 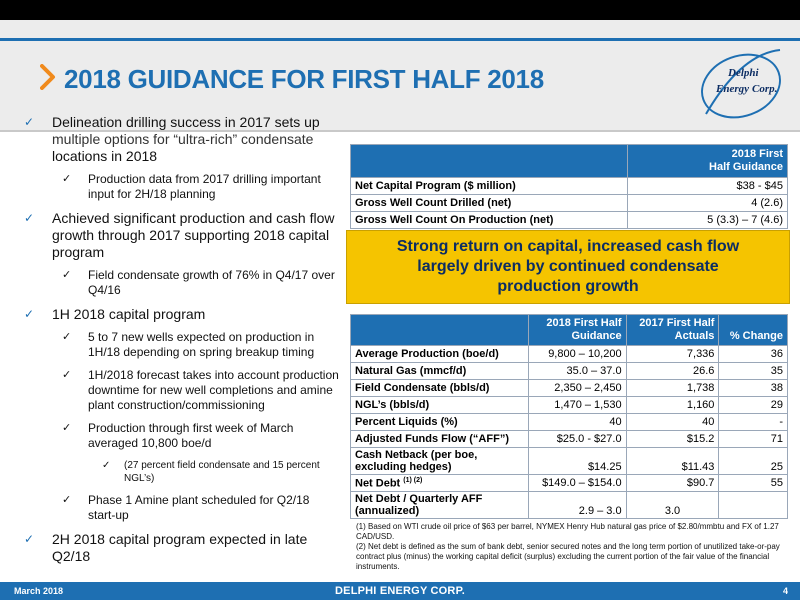 What do you see at coordinates (785, 591) in the screenshot?
I see `page-number: 4` at bounding box center [785, 591].